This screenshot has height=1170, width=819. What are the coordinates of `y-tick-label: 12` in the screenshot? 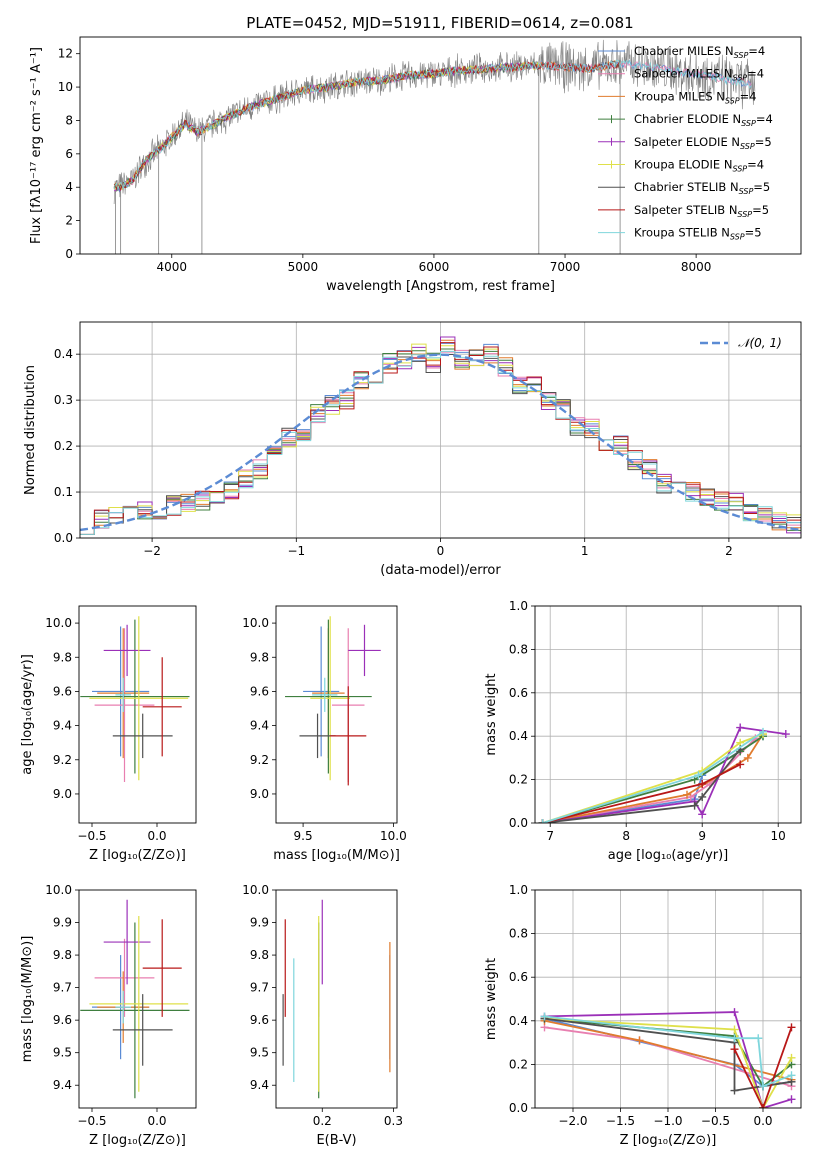 It's located at (65, 54).